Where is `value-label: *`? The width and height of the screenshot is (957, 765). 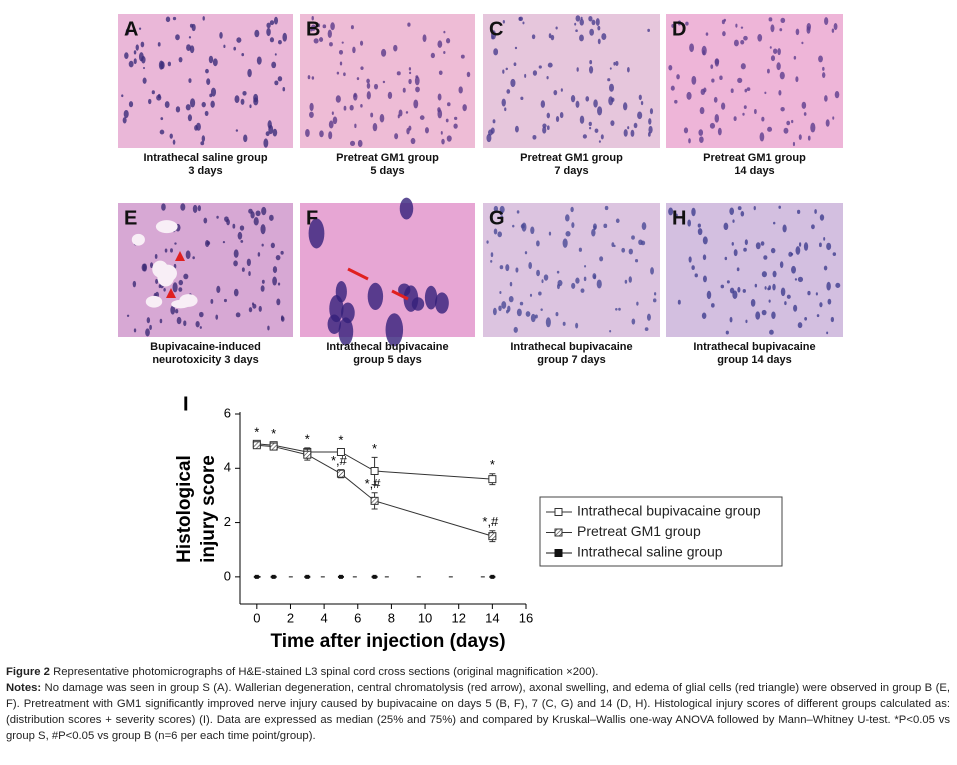
value-label: * is located at coordinates (492, 464).